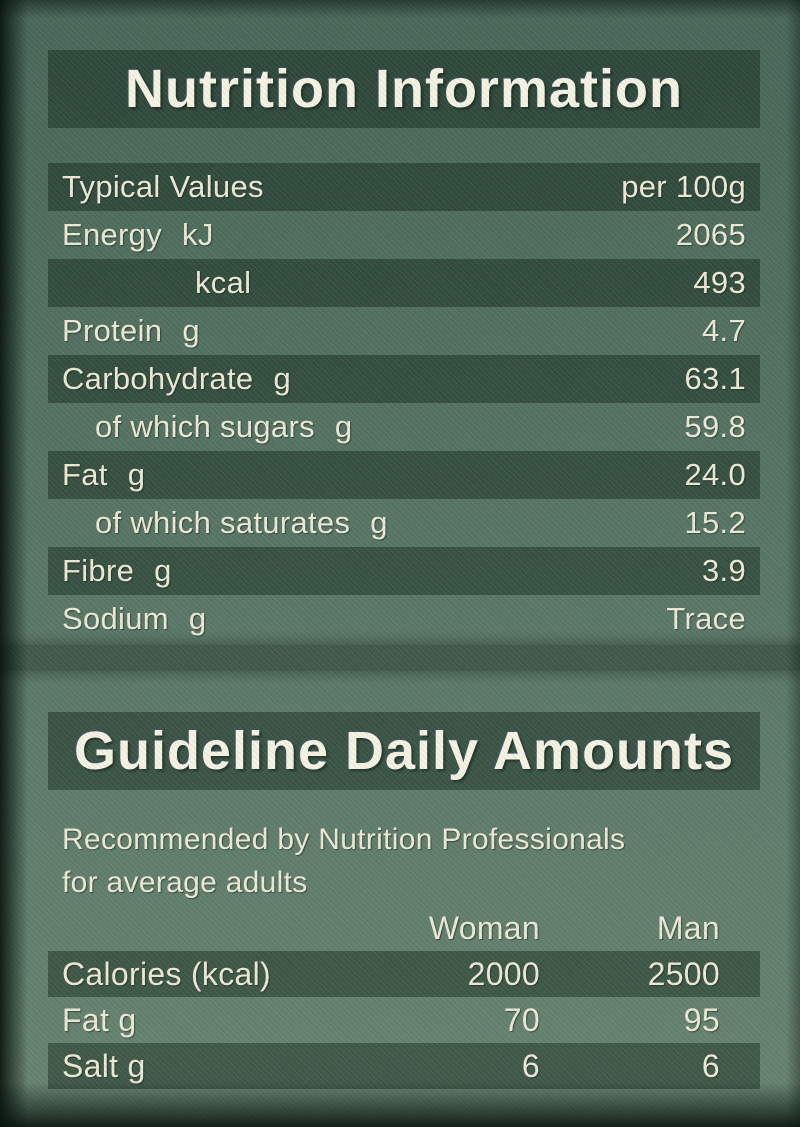  What do you see at coordinates (715, 522) in the screenshot?
I see `row-value: 15.2` at bounding box center [715, 522].